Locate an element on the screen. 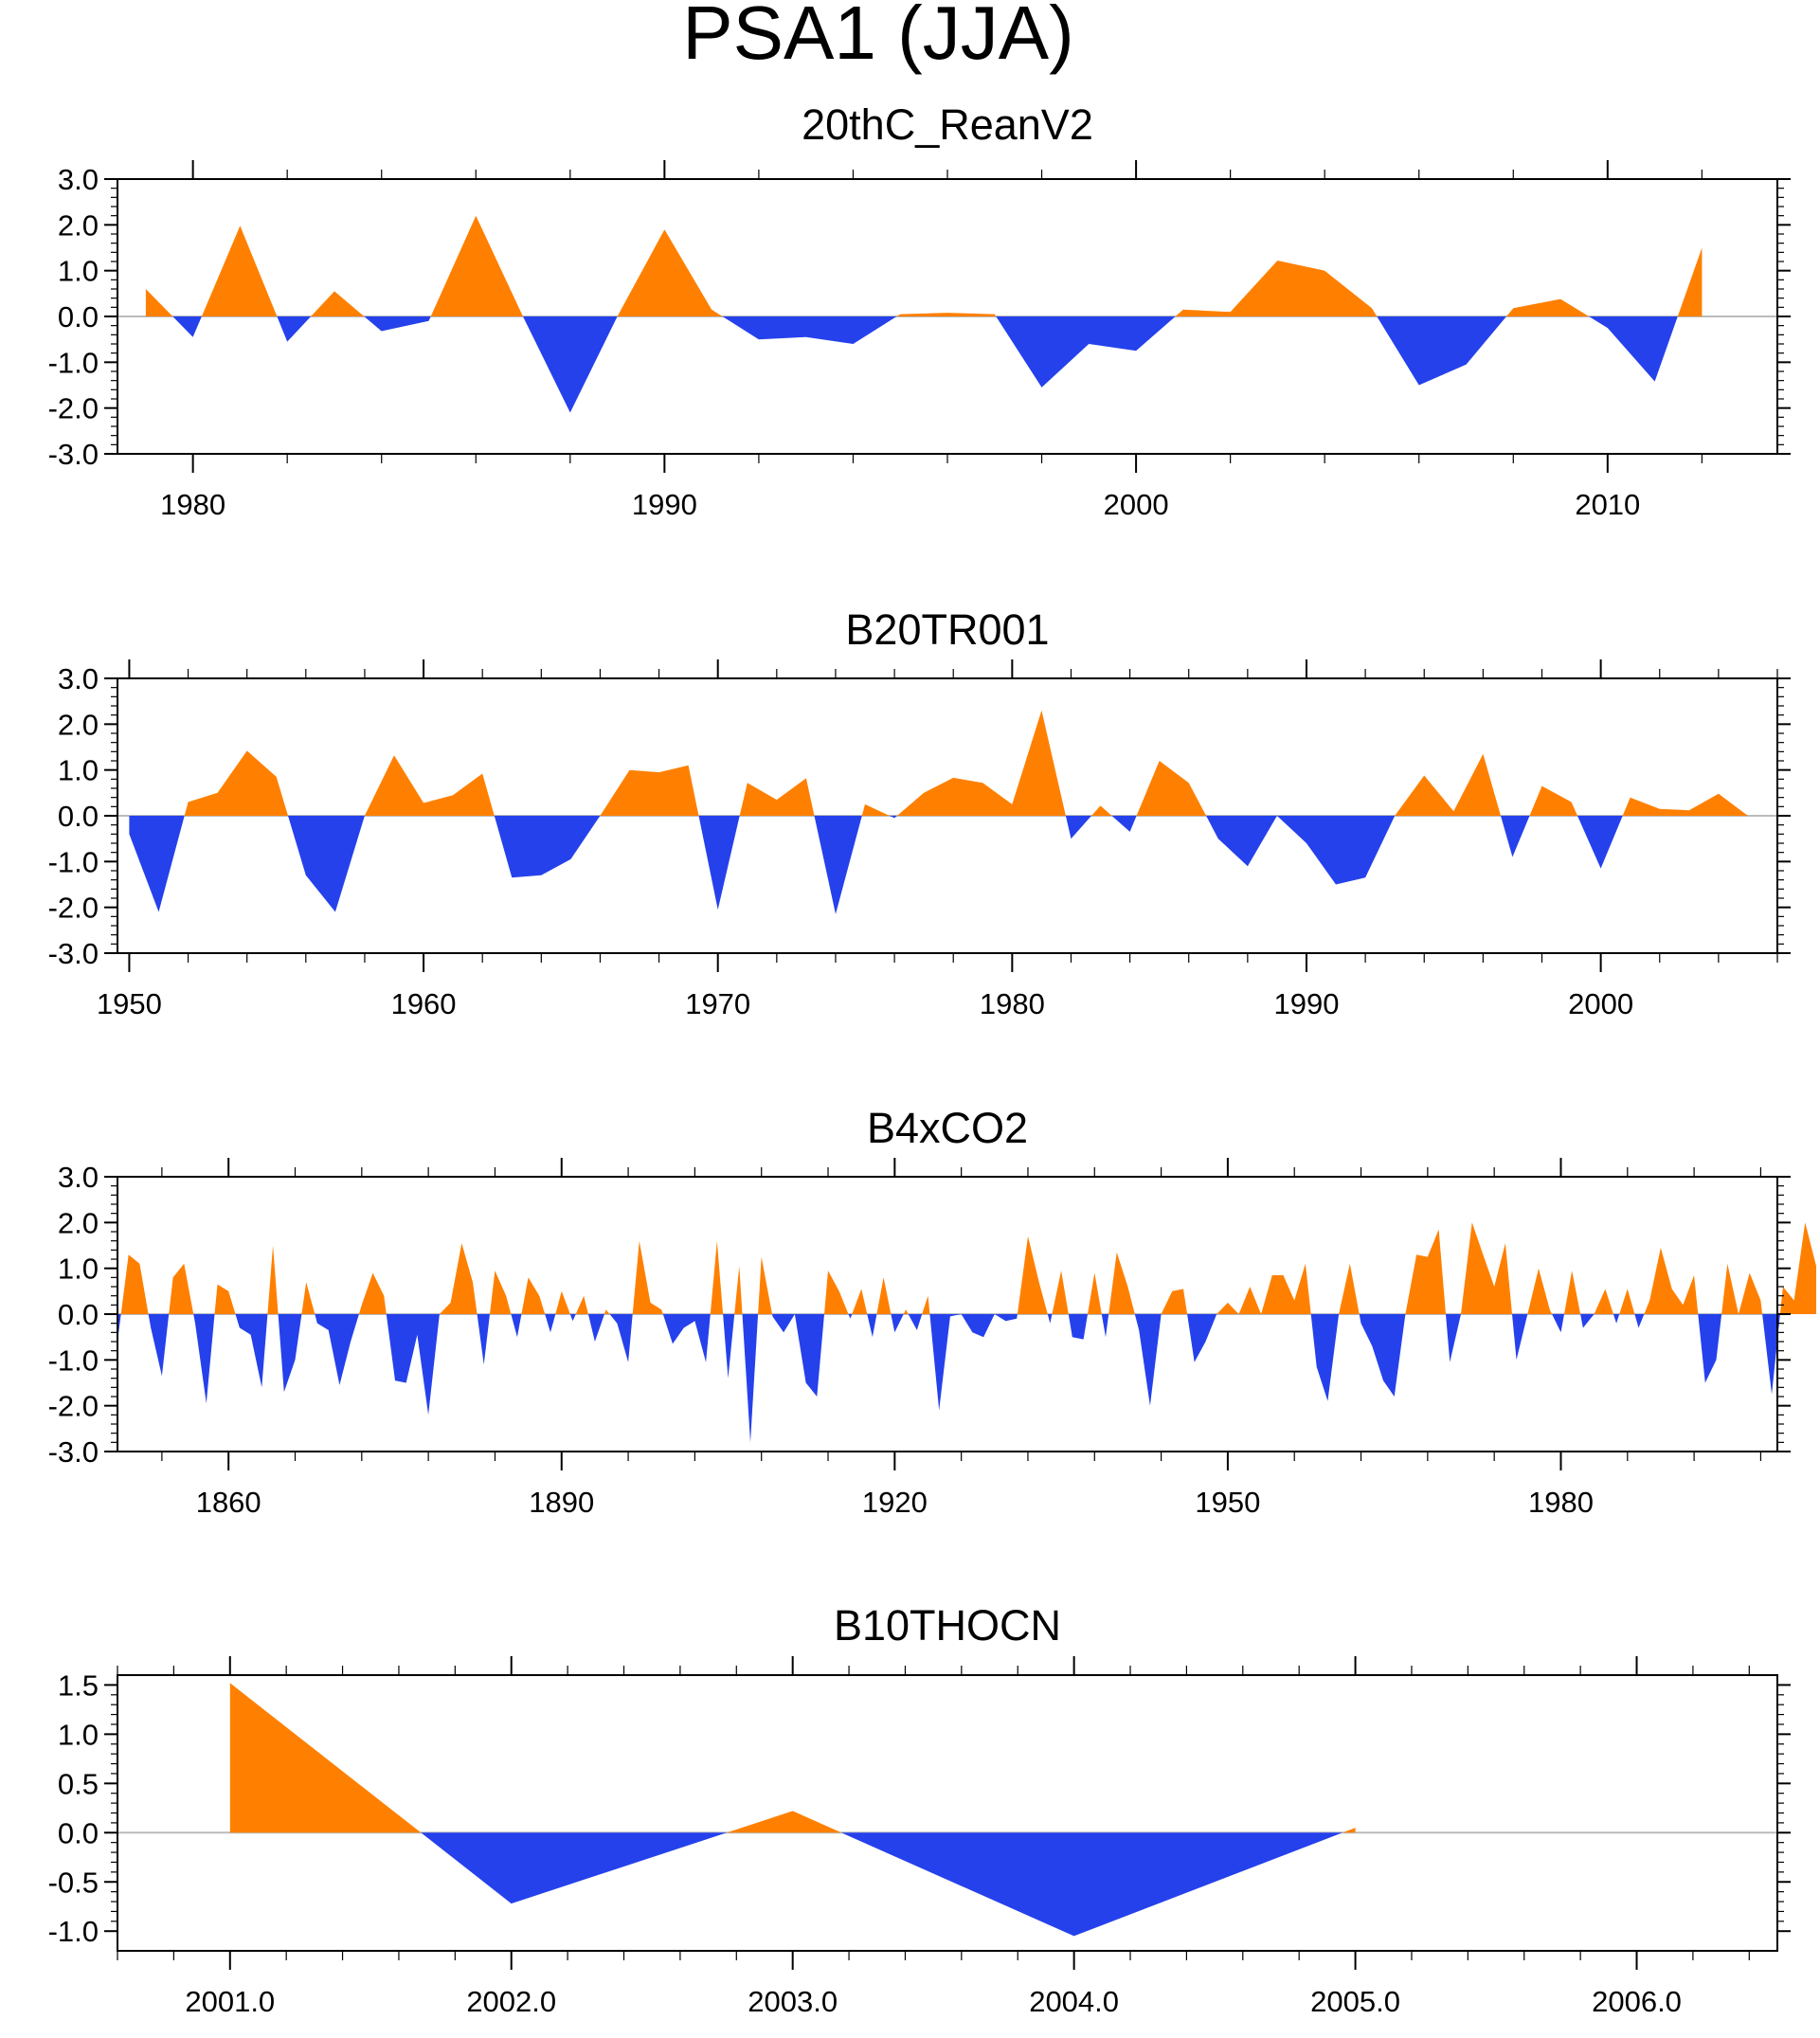 The height and width of the screenshot is (2038, 1820). main-title: PSA1 (JJA) is located at coordinates (877, 37).